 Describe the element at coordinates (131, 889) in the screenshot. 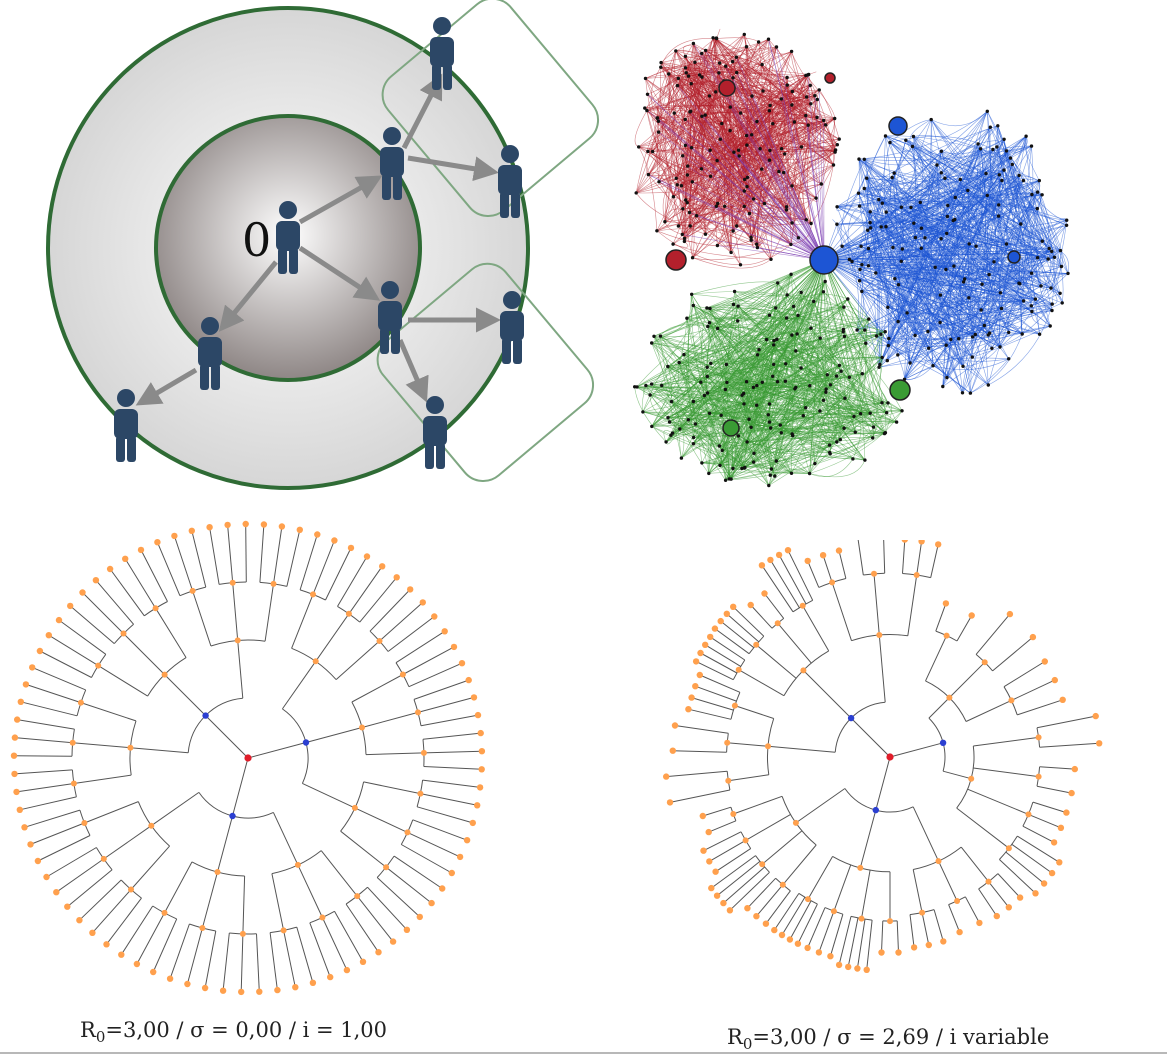

I see `internal-node` at that location.